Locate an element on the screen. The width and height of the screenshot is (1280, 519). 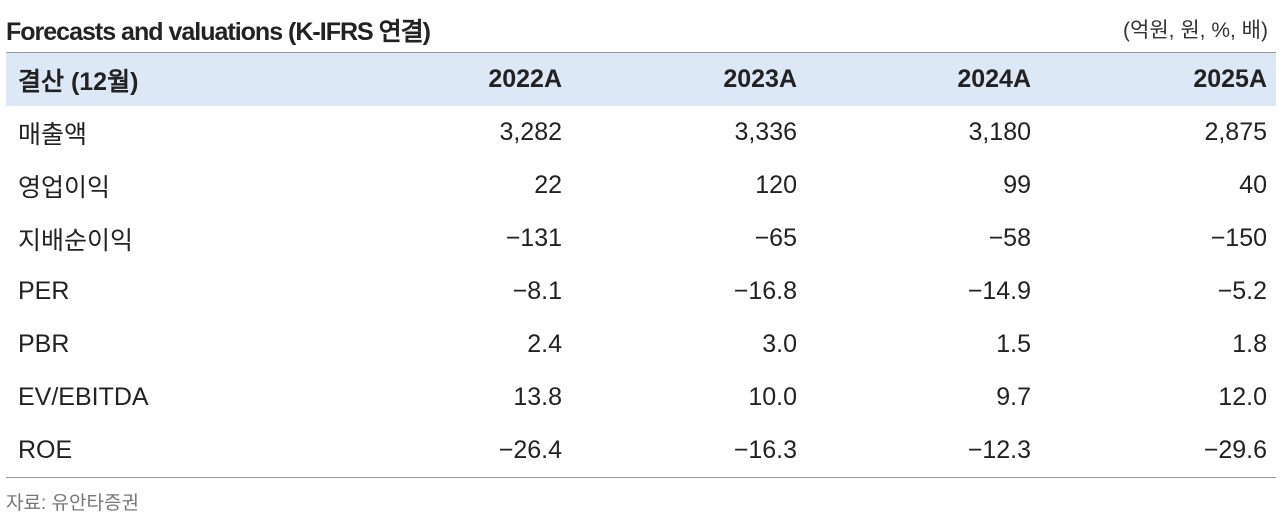
table-row: 매출액 3,282 3,336 3,180 2,875 is located at coordinates (641, 132).